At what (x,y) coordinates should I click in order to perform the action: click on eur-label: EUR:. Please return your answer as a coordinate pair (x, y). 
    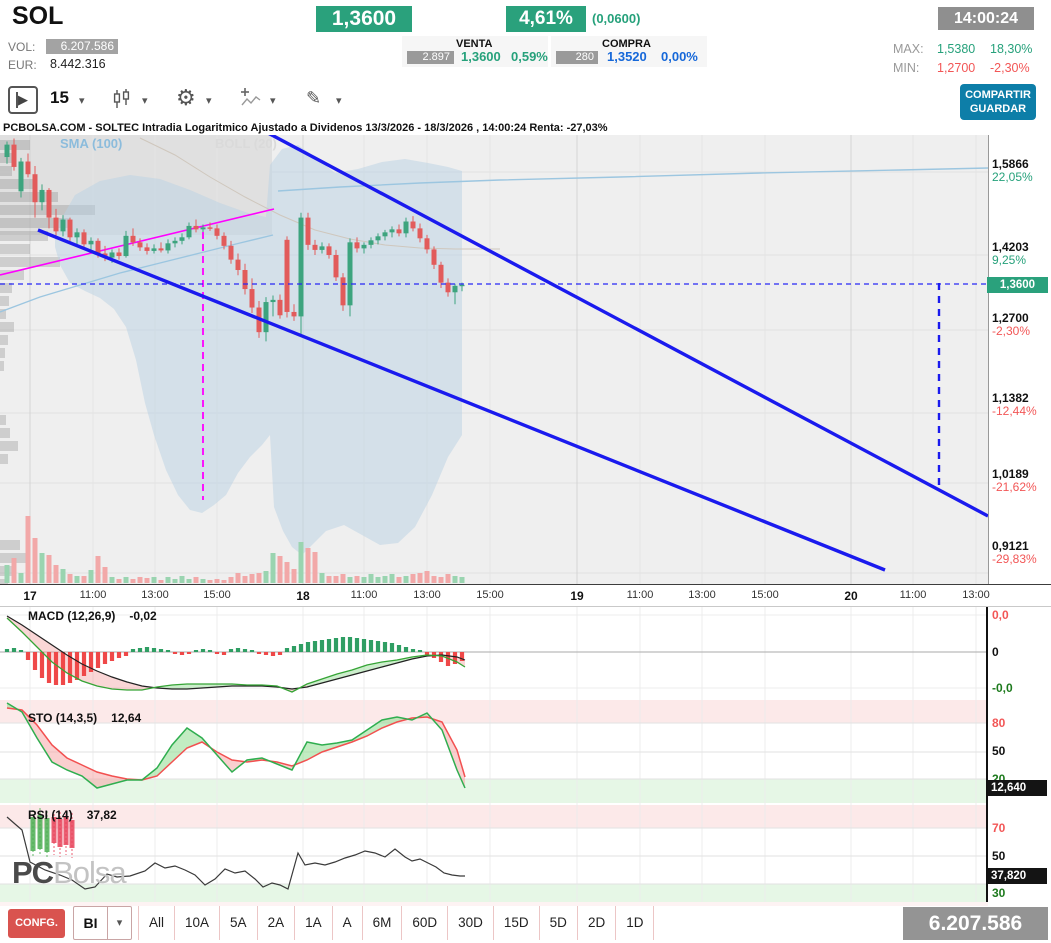
    Looking at the image, I should click on (22, 65).